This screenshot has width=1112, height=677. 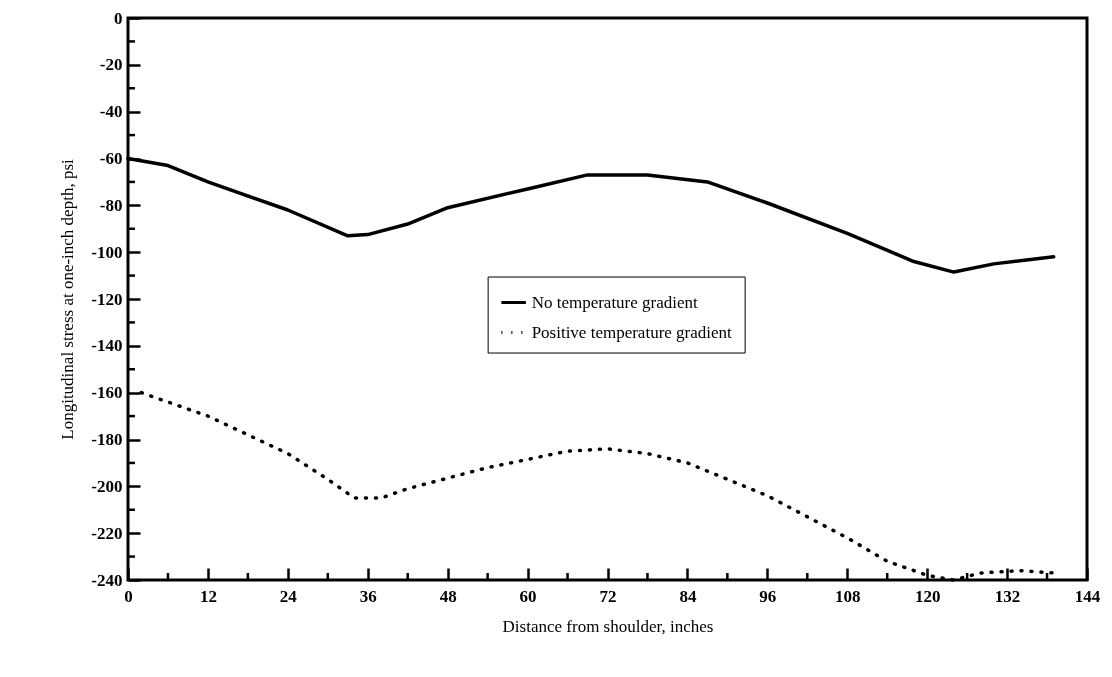 What do you see at coordinates (208, 596) in the screenshot?
I see `x-tick-label: 12` at bounding box center [208, 596].